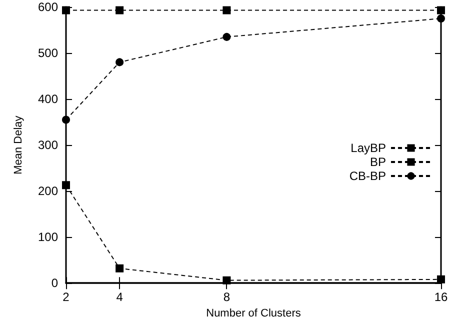  Describe the element at coordinates (367, 176) in the screenshot. I see `legend-label: CB-BP` at that location.